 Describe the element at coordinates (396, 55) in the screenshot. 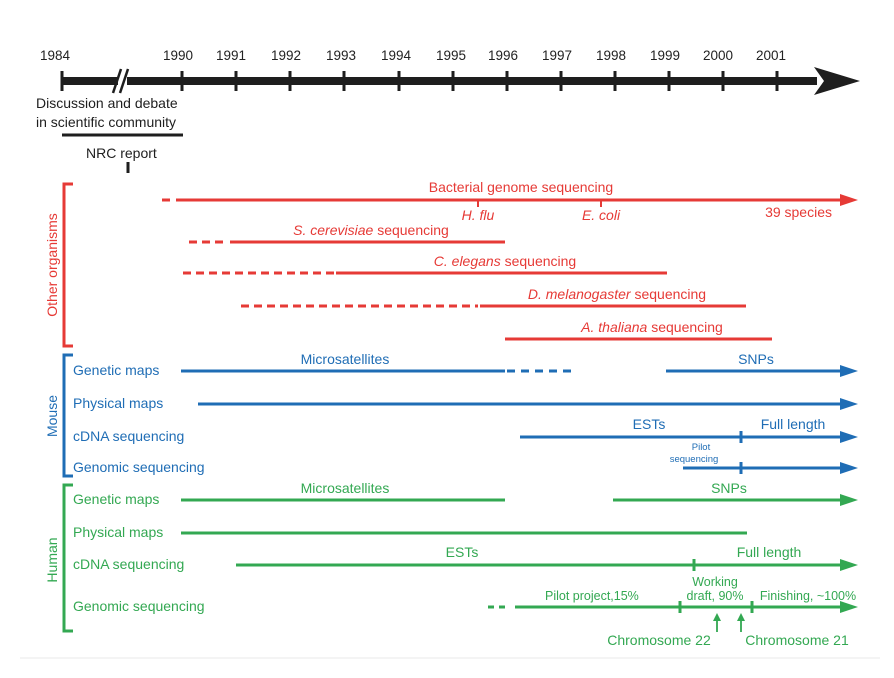

I see `year-label-1994: 1994` at that location.